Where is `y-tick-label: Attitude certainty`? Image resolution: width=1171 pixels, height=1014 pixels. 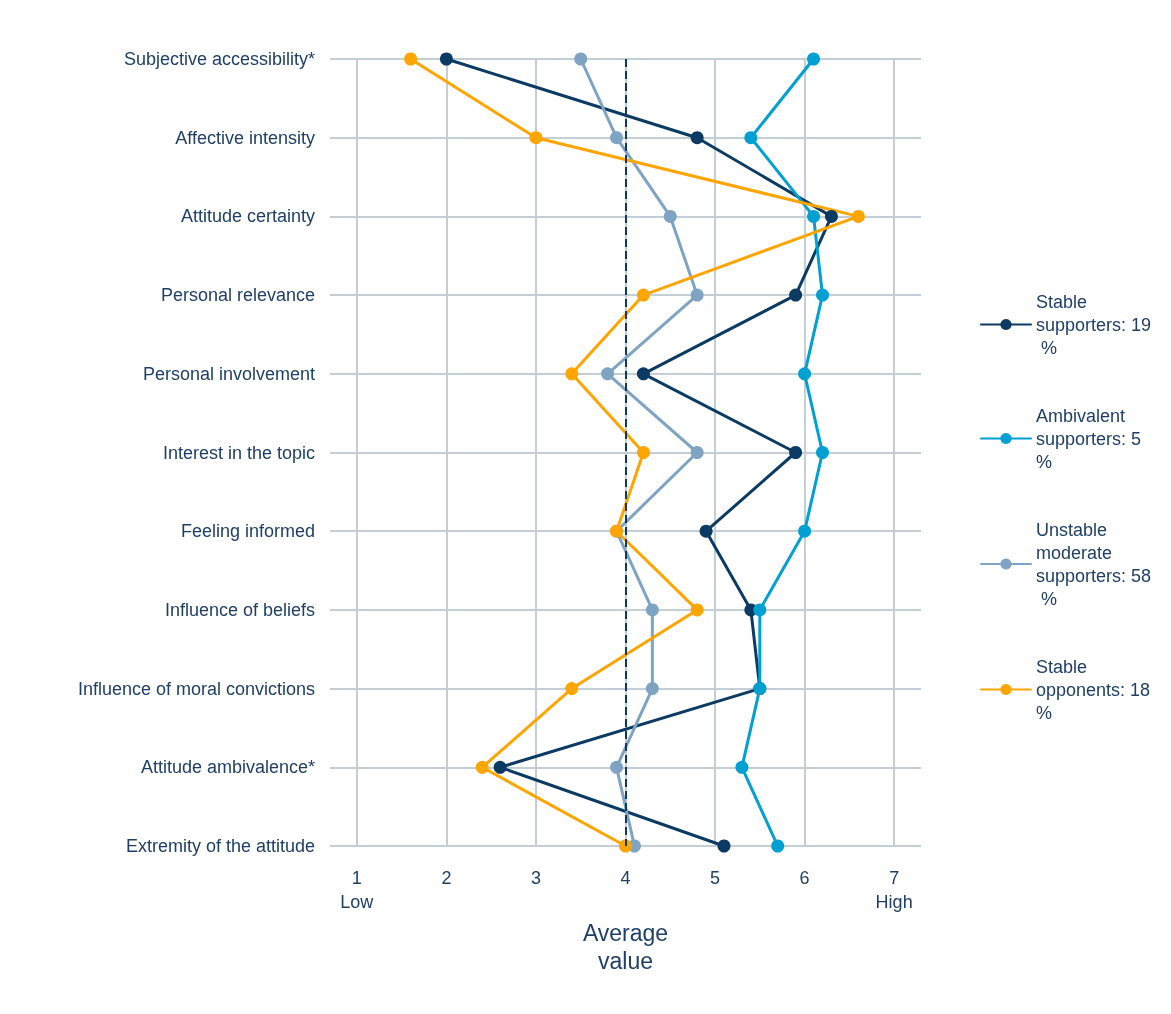 y-tick-label: Attitude certainty is located at coordinates (247, 216).